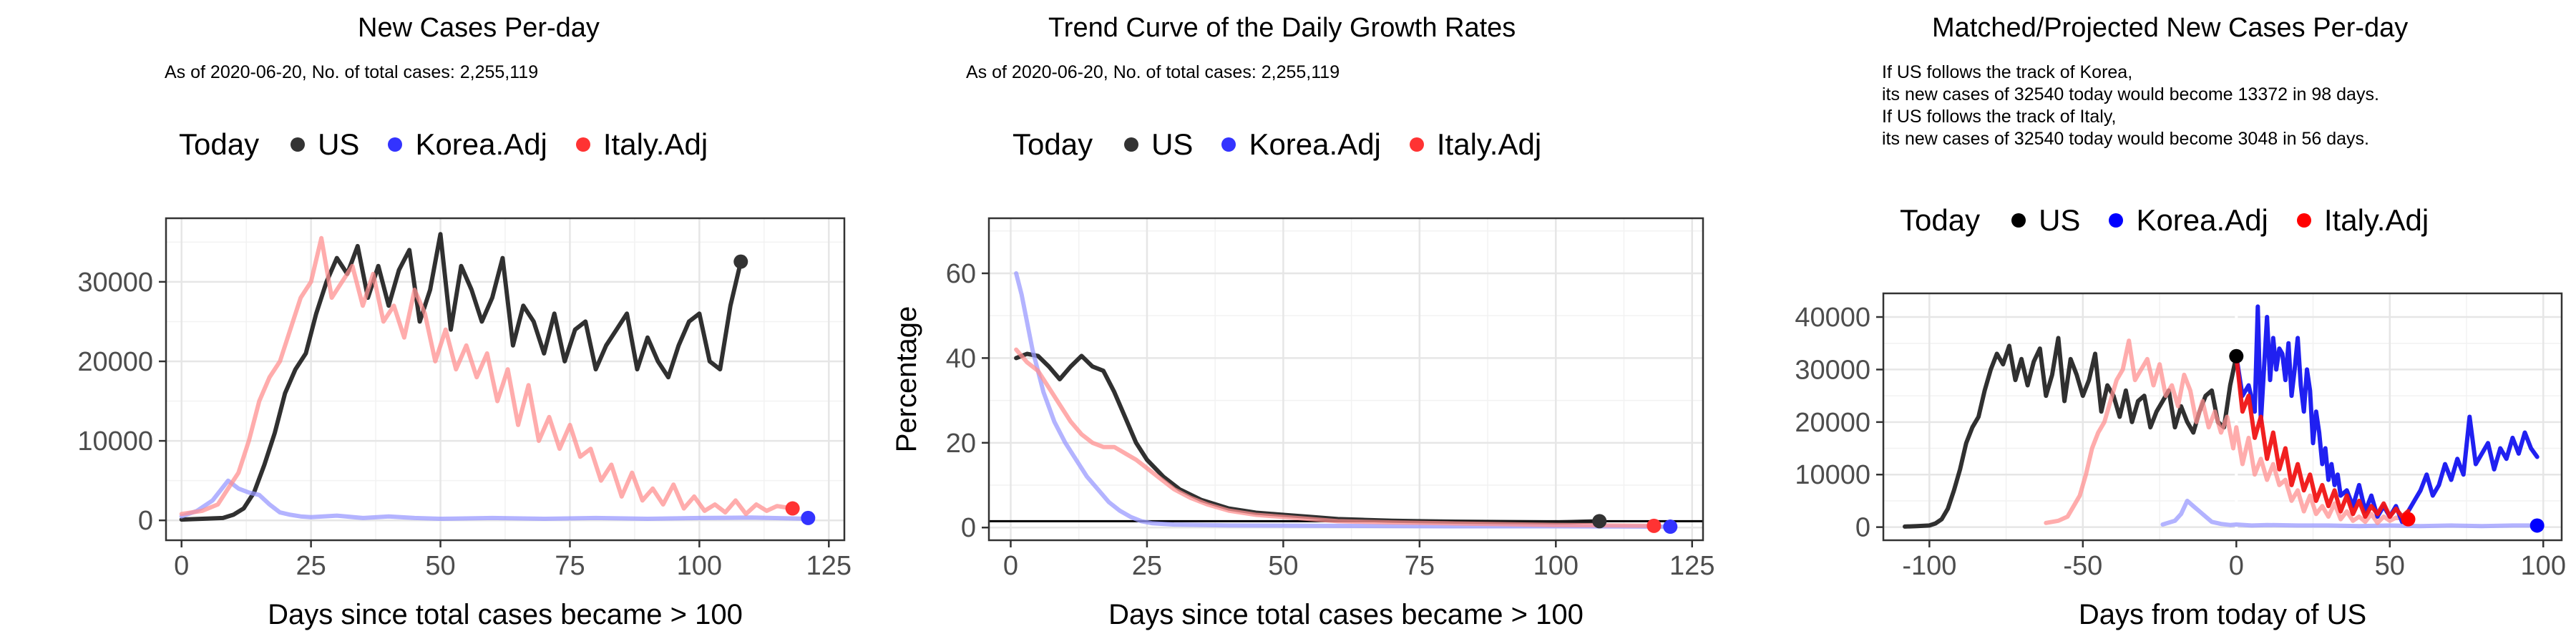  I want to click on projection-note-line: If US follows the track of Korea,, so click(2007, 72).